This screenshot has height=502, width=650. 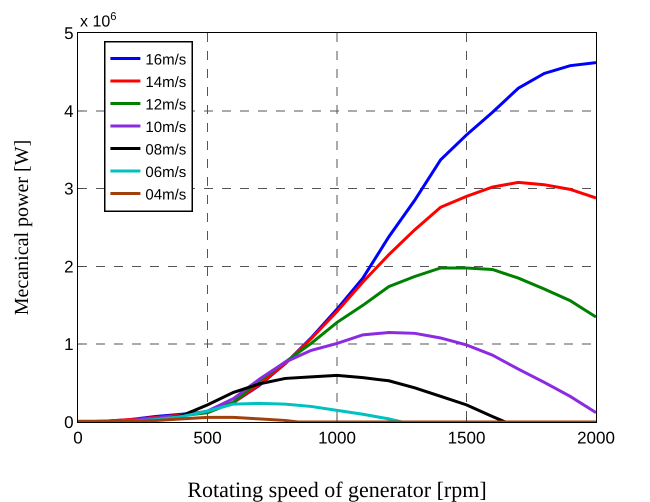 What do you see at coordinates (467, 438) in the screenshot?
I see `x-tick-label: 1500` at bounding box center [467, 438].